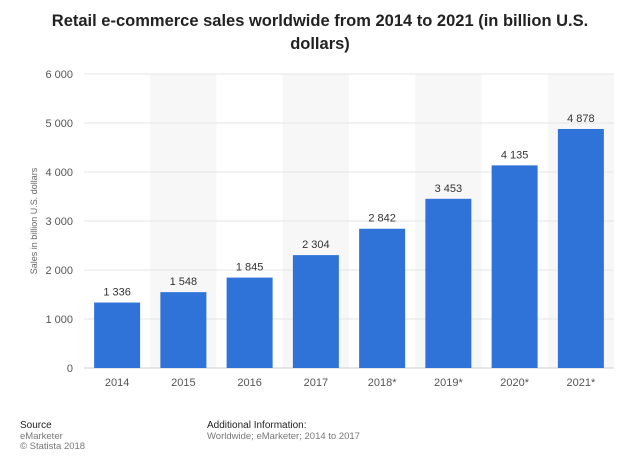 This screenshot has height=476, width=640. What do you see at coordinates (59, 222) in the screenshot?
I see `y-tick-label: 3 000` at bounding box center [59, 222].